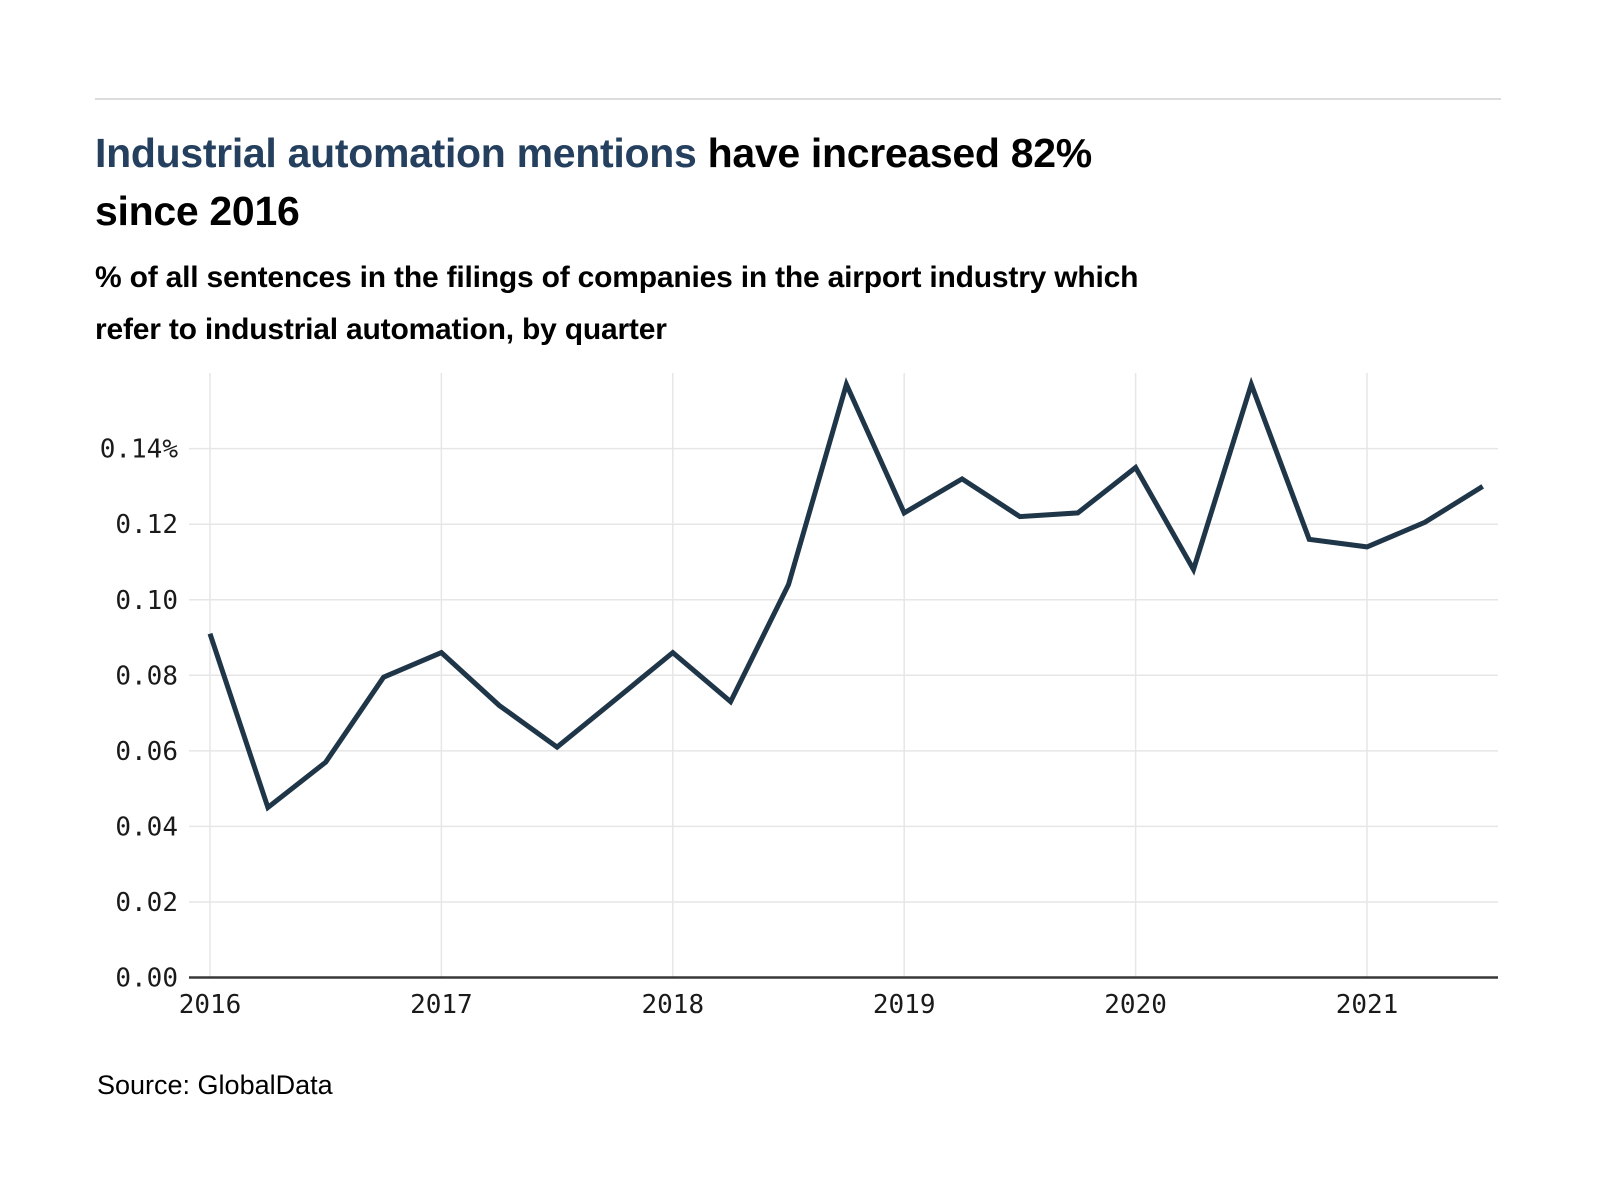 The image size is (1600, 1200). What do you see at coordinates (146, 903) in the screenshot?
I see `y-tick-label: 0.02` at bounding box center [146, 903].